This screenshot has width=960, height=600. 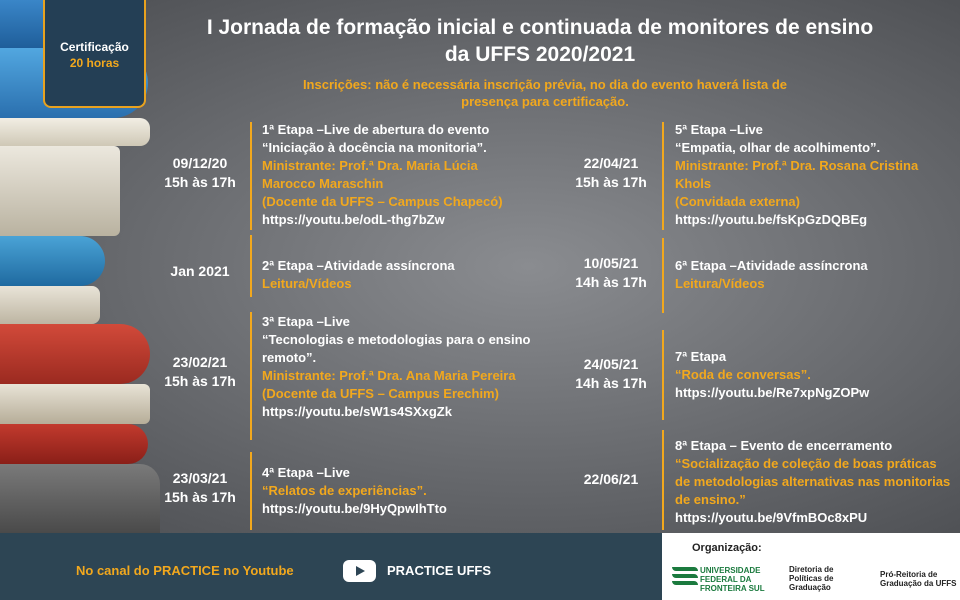 I want to click on channel-name-link: PRACTICE UFFS, so click(x=439, y=570).